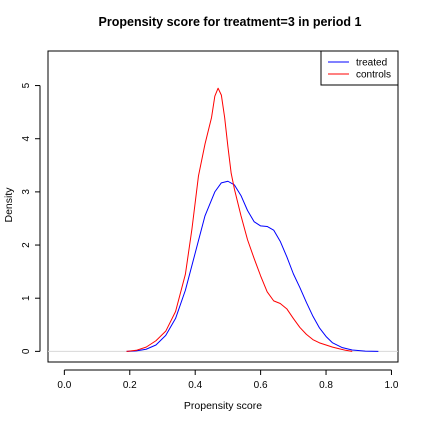 The width and height of the screenshot is (423, 423). Describe the element at coordinates (26, 138) in the screenshot. I see `y-tick-label: 4` at that location.